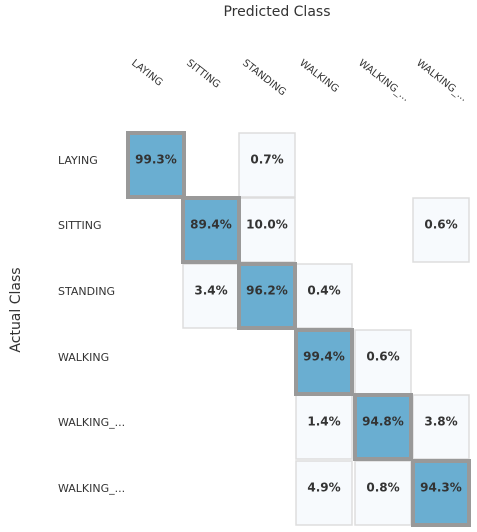  I want to click on diagonal-cell: 99.3%, so click(156, 165).